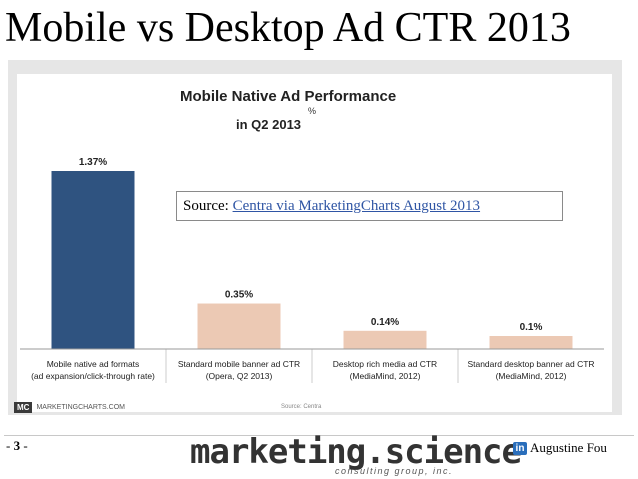 Image resolution: width=638 pixels, height=479 pixels. What do you see at coordinates (239, 295) in the screenshot?
I see `bar-value-label: 0.35%` at bounding box center [239, 295].